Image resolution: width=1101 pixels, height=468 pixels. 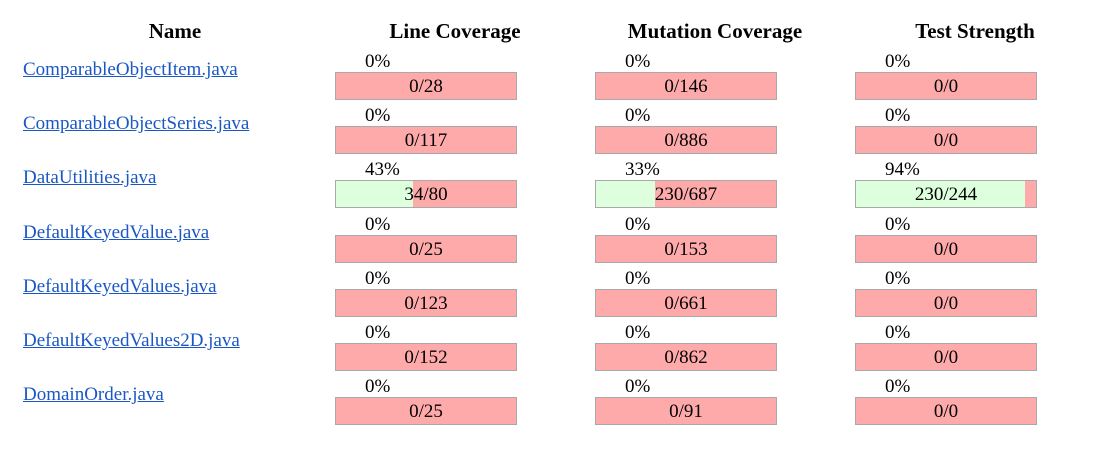 I want to click on mutation-coverage-cell: 33% 230/687, so click(x=686, y=186).